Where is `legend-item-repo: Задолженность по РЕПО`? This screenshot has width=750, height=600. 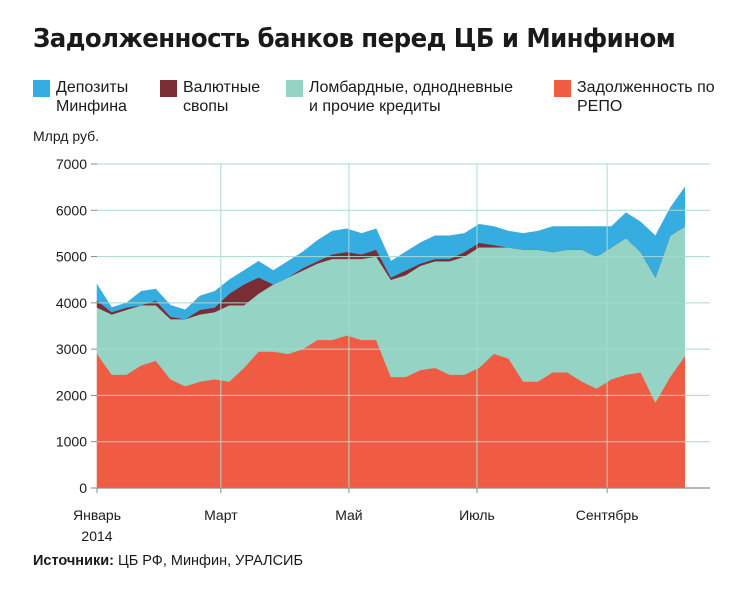
legend-item-repo: Задолженность по РЕПО is located at coordinates (643, 97).